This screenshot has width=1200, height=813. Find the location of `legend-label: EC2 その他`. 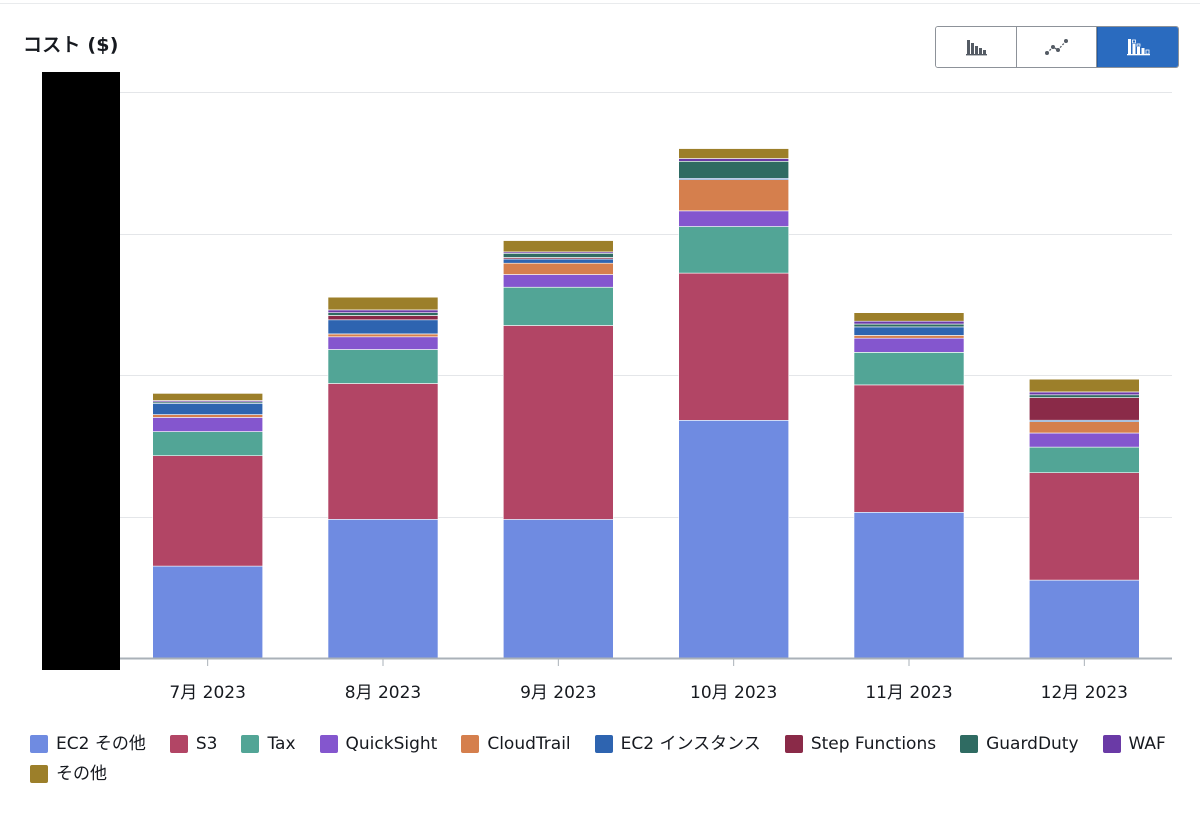

legend-label: EC2 その他 is located at coordinates (101, 744).